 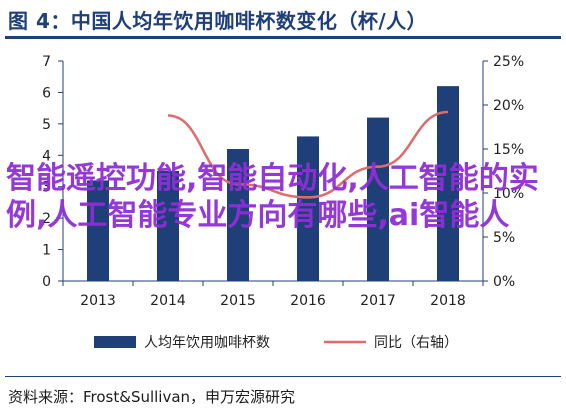 What do you see at coordinates (416, 343) in the screenshot?
I see `legend-line-label: 同比（右轴）` at bounding box center [416, 343].